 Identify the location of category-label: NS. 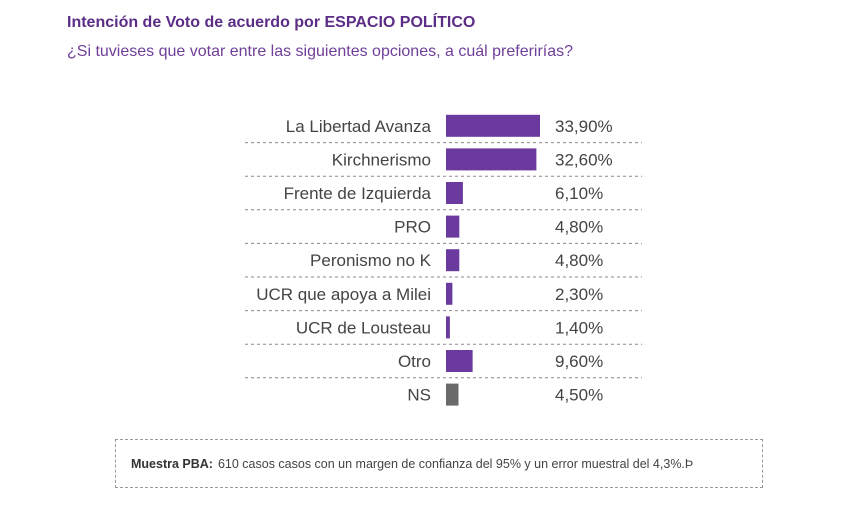
(419, 395).